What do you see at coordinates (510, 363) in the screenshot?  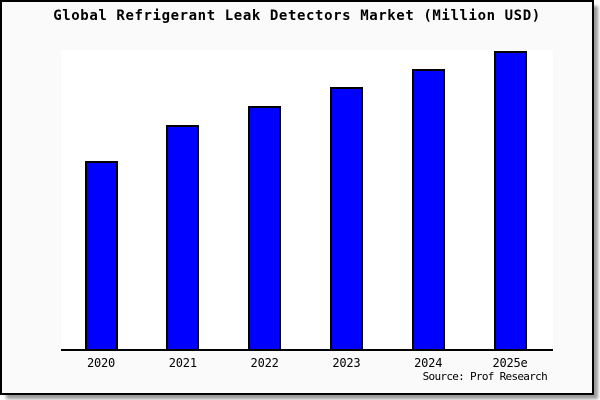 I see `x-tick-label-2025e: 2025e` at bounding box center [510, 363].